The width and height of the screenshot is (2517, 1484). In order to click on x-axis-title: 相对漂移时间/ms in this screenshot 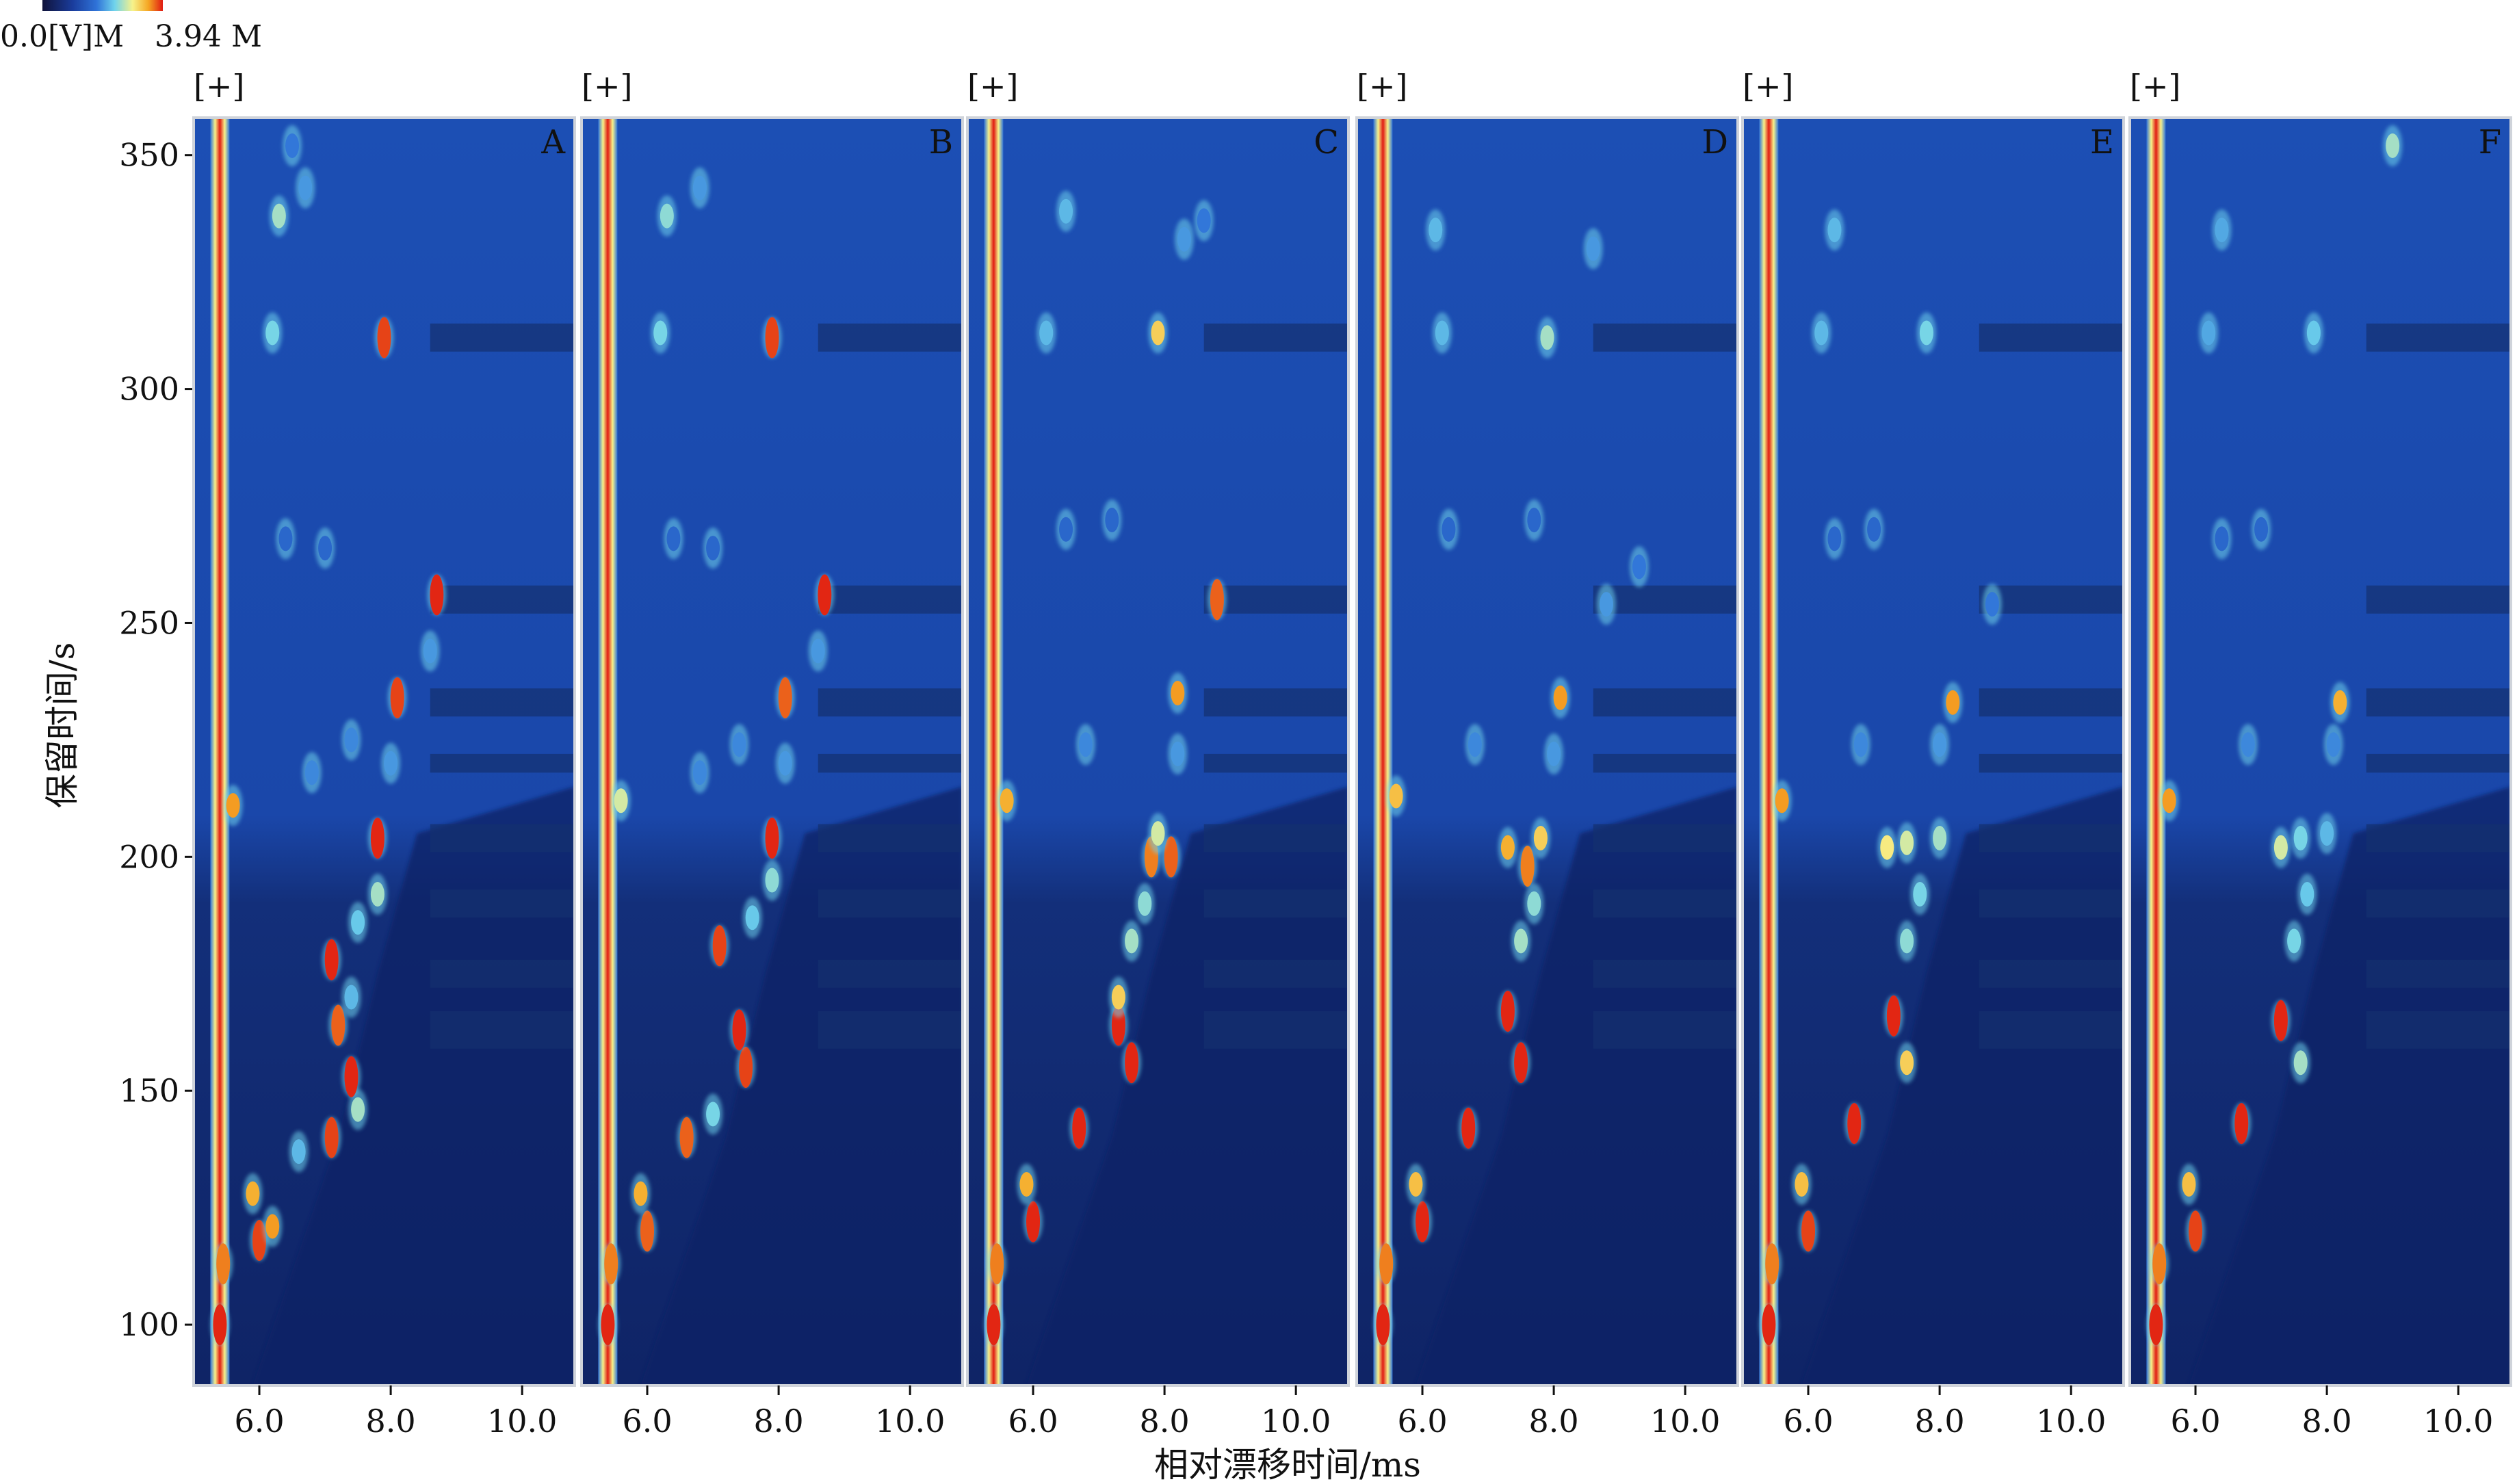, I will do `click(1287, 1464)`.